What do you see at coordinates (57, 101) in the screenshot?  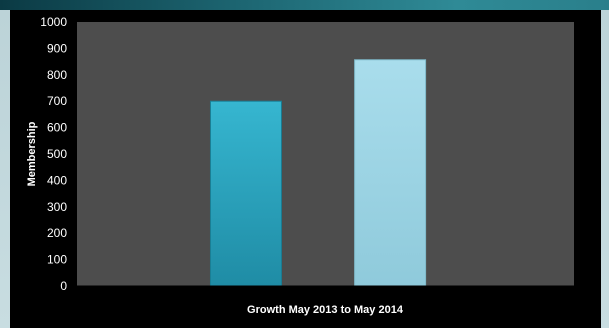 I see `y-tick-label: 700` at bounding box center [57, 101].